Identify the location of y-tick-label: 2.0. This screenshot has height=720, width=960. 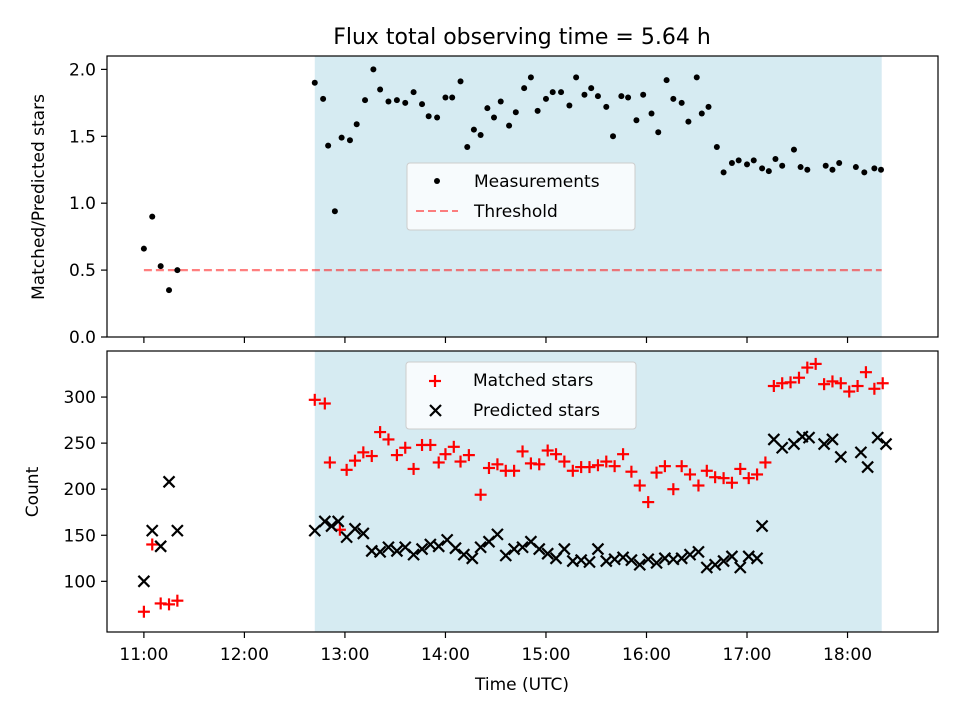
(82, 70).